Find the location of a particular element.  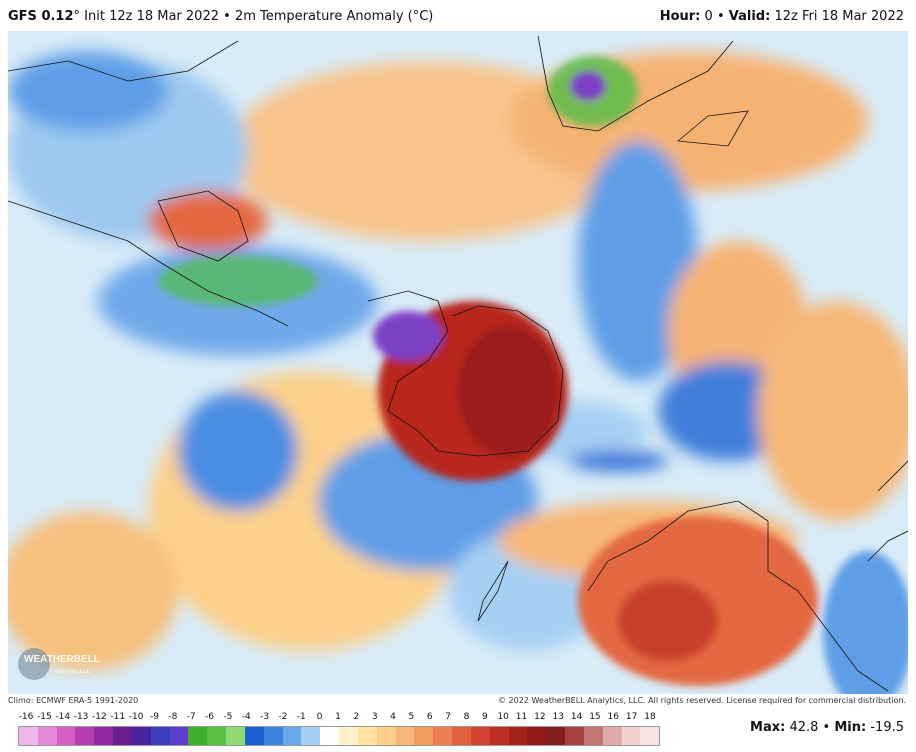

colorbar-tick-label: 0 is located at coordinates (319, 717).